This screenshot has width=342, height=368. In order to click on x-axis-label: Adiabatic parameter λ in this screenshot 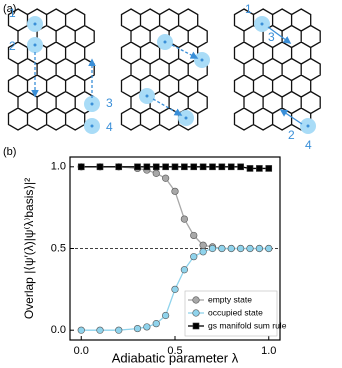, I will do `click(175, 357)`.